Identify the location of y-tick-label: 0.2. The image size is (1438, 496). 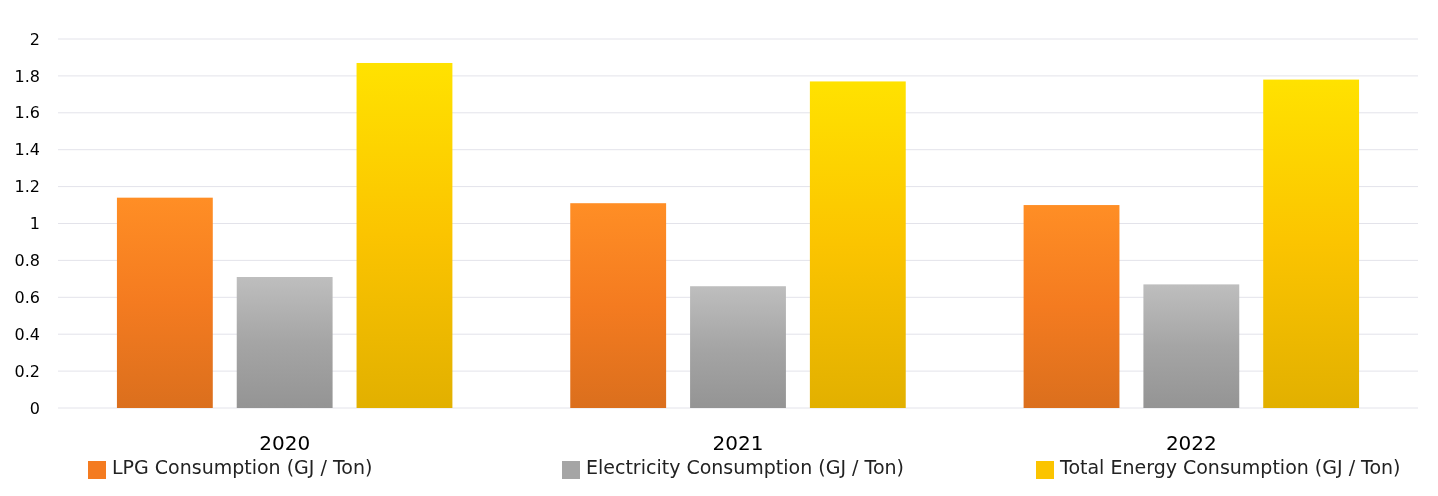
(27, 371).